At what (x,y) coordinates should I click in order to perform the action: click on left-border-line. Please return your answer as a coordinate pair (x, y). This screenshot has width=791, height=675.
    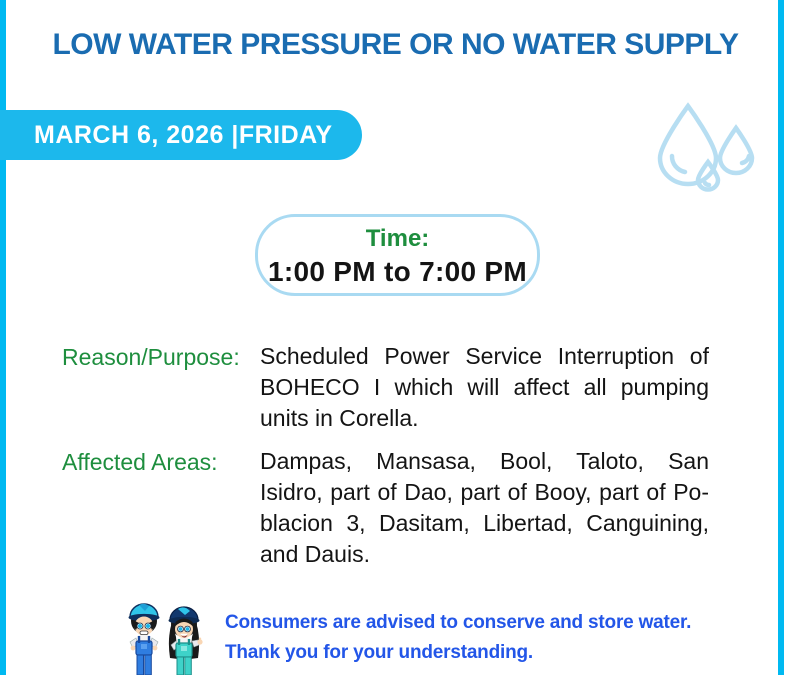
    Looking at the image, I should click on (3, 337).